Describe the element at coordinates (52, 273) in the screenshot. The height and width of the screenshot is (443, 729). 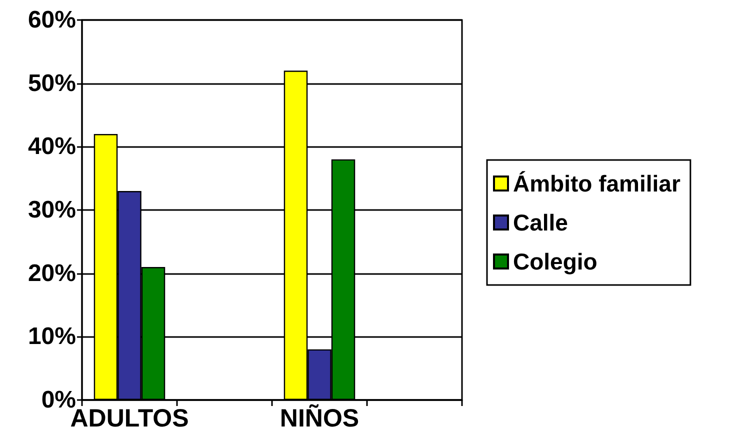
I see `y-tick-label: 20%` at that location.